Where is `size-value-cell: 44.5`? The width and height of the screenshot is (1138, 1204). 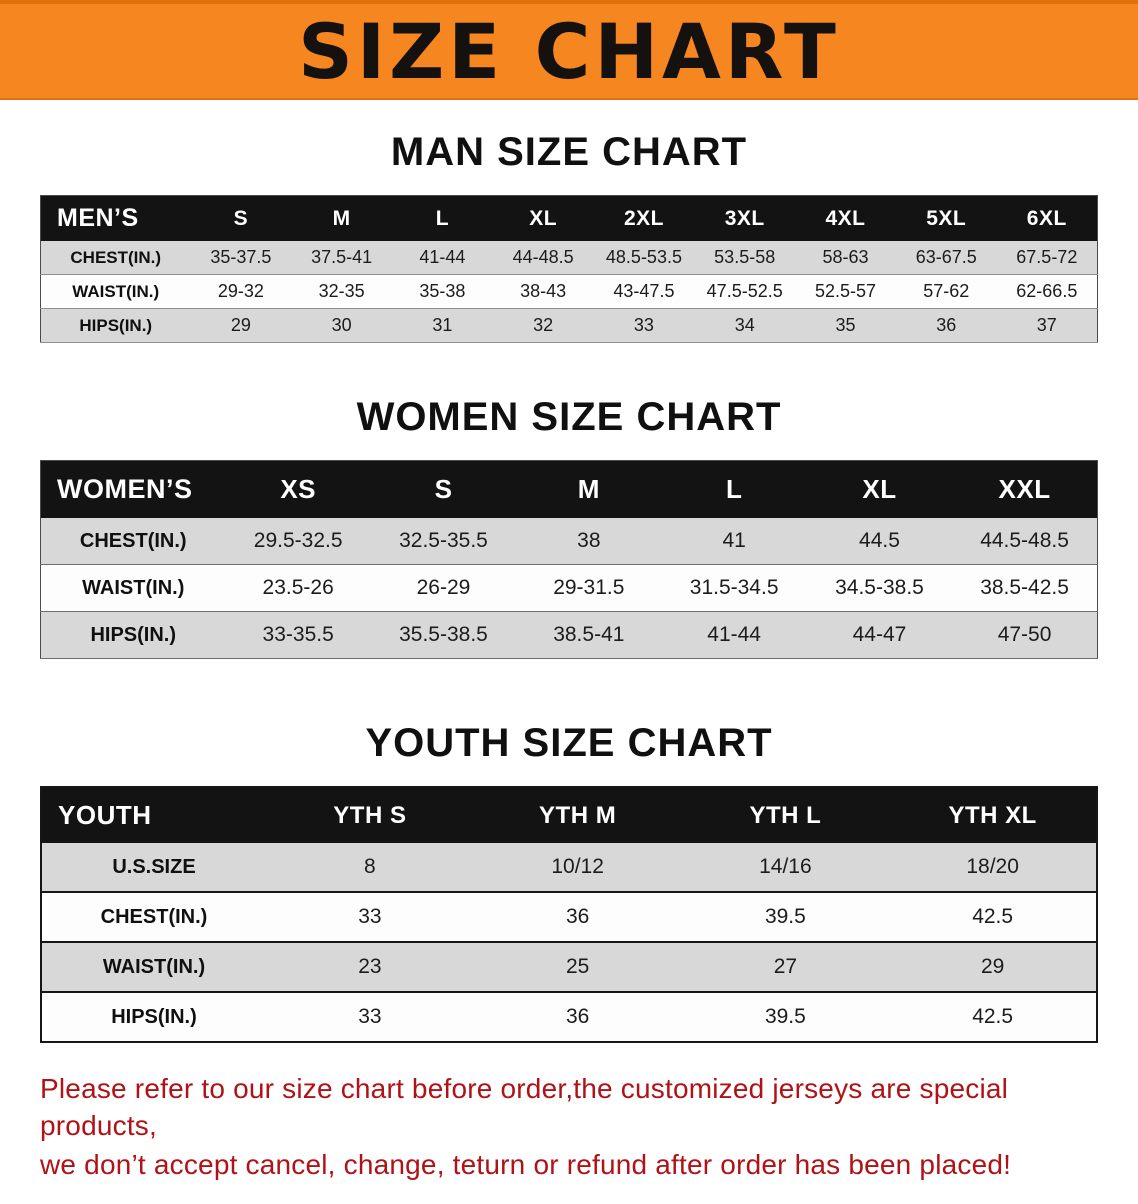
size-value-cell: 44.5 is located at coordinates (879, 540).